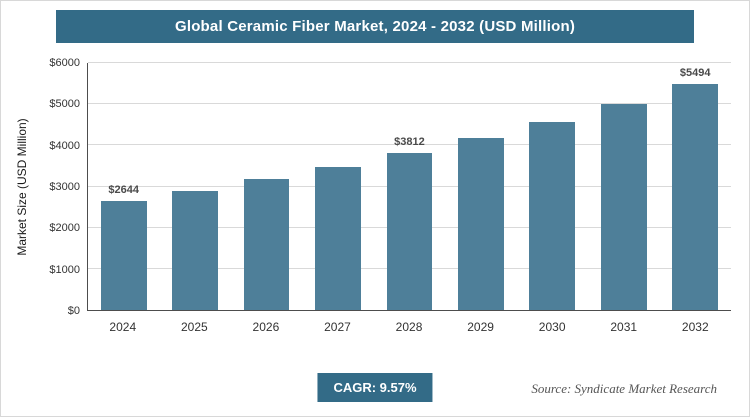  What do you see at coordinates (64, 269) in the screenshot?
I see `y-tick-label: $1000` at bounding box center [64, 269].